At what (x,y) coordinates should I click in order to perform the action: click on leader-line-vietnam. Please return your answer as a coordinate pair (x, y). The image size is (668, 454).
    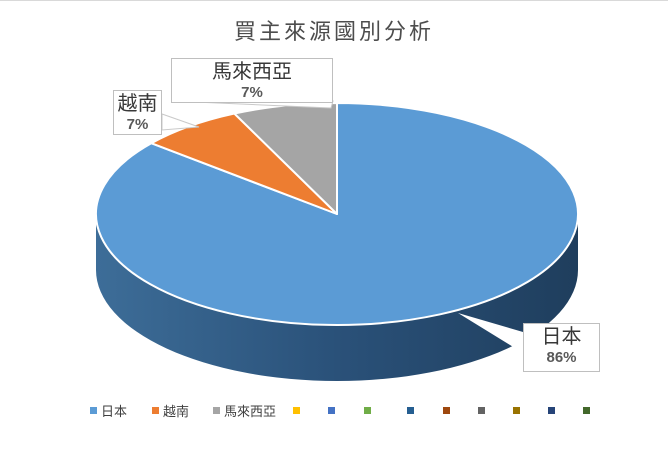
    Looking at the image, I should click on (180, 122).